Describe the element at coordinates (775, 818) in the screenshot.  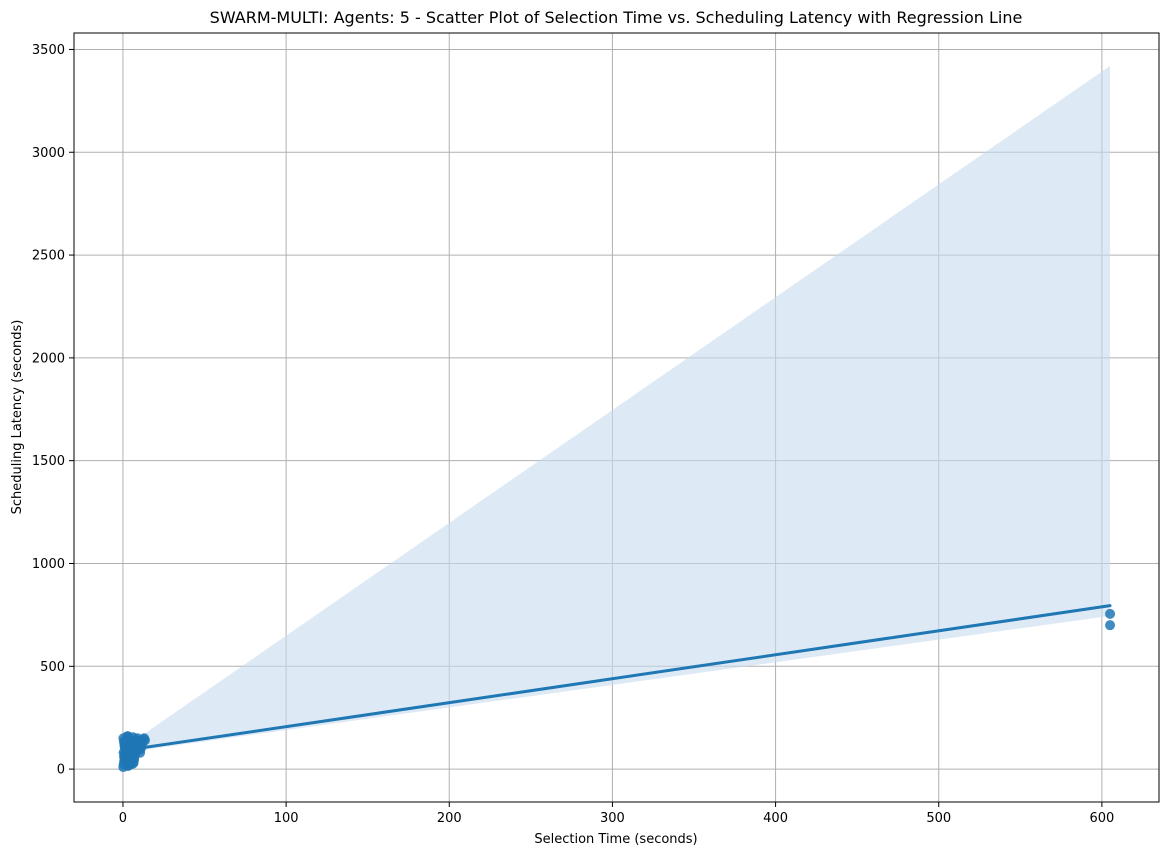
I see `x-tick-label: 400` at that location.